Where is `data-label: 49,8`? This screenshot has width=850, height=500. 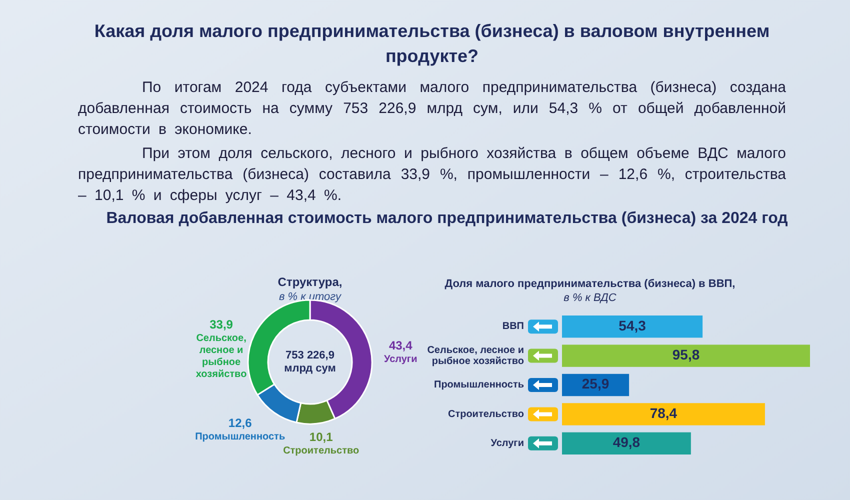
data-label: 49,8 is located at coordinates (626, 442).